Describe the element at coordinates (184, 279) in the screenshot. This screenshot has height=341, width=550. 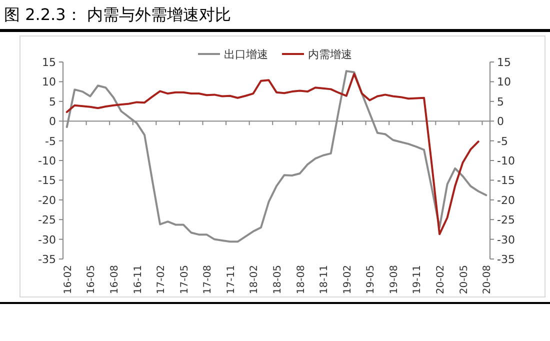
I see `x-tick-label: 17-05` at that location.